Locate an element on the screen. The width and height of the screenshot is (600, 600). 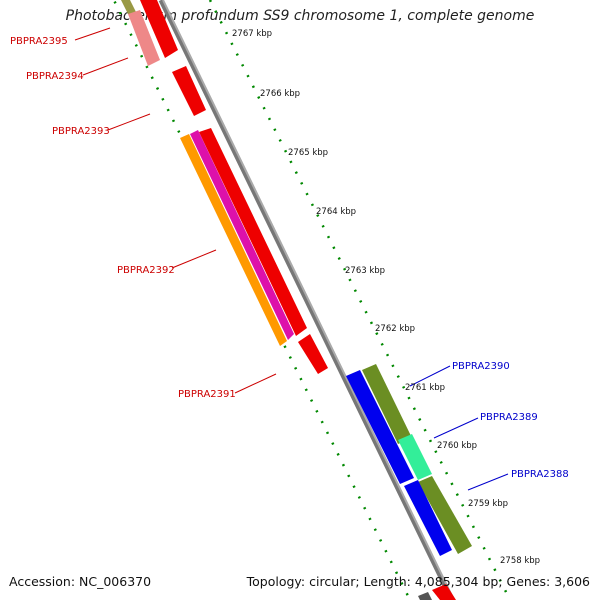
gene-bottom-gray is located at coordinates (425, 596).